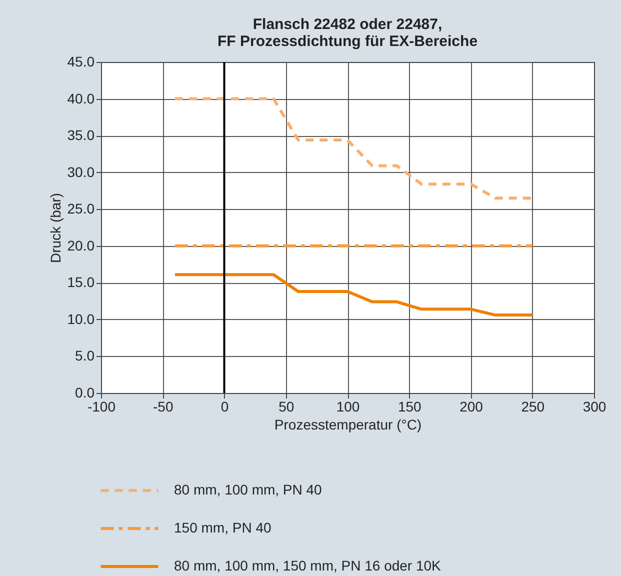 The height and width of the screenshot is (576, 621). Describe the element at coordinates (101, 406) in the screenshot. I see `x-tick-label: -100` at that location.